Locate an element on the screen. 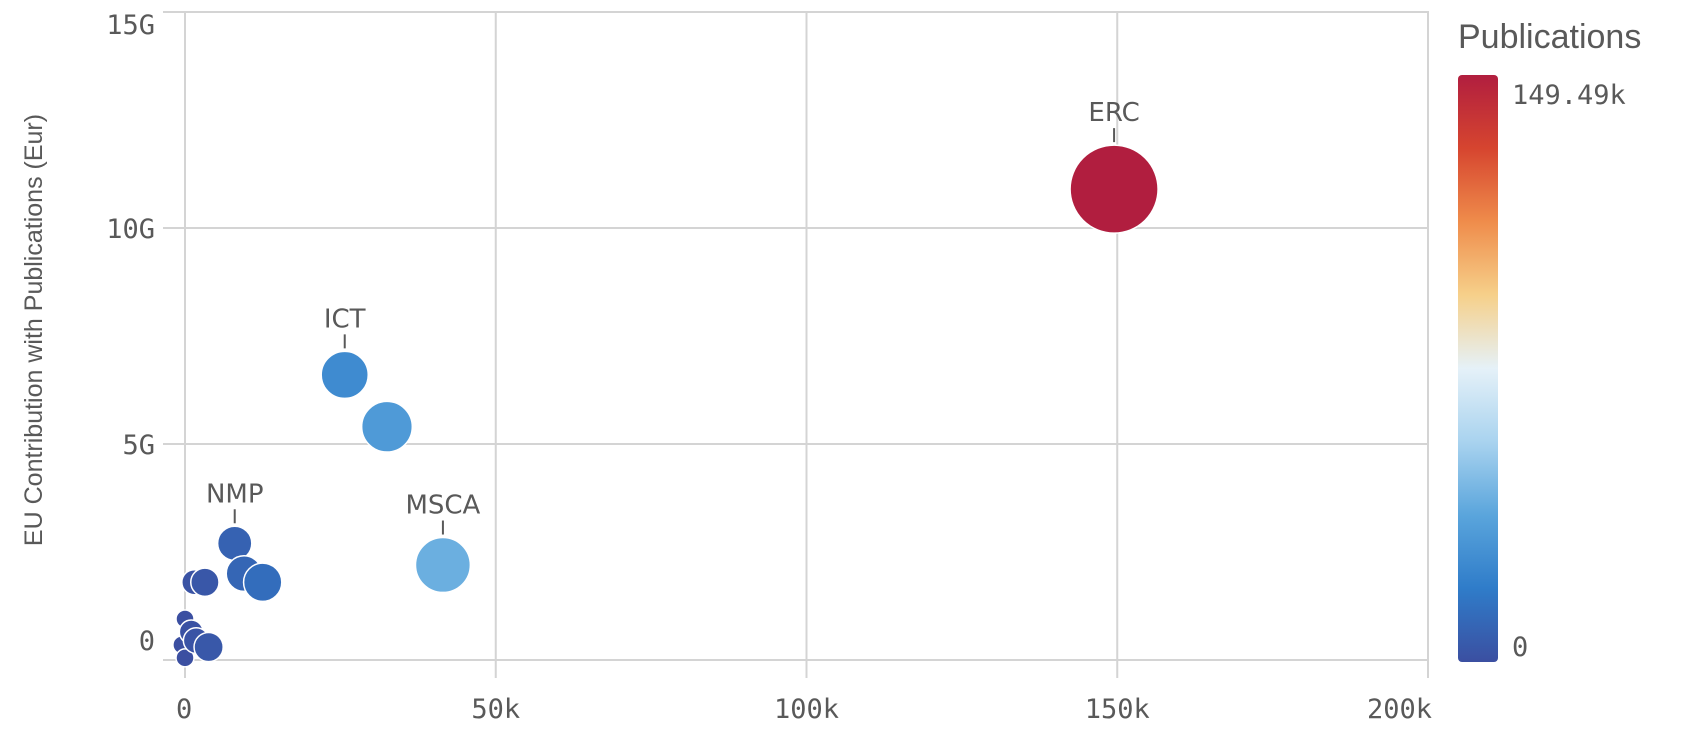  color-legend: Publications 149.49k 0 is located at coordinates (1549, 340).